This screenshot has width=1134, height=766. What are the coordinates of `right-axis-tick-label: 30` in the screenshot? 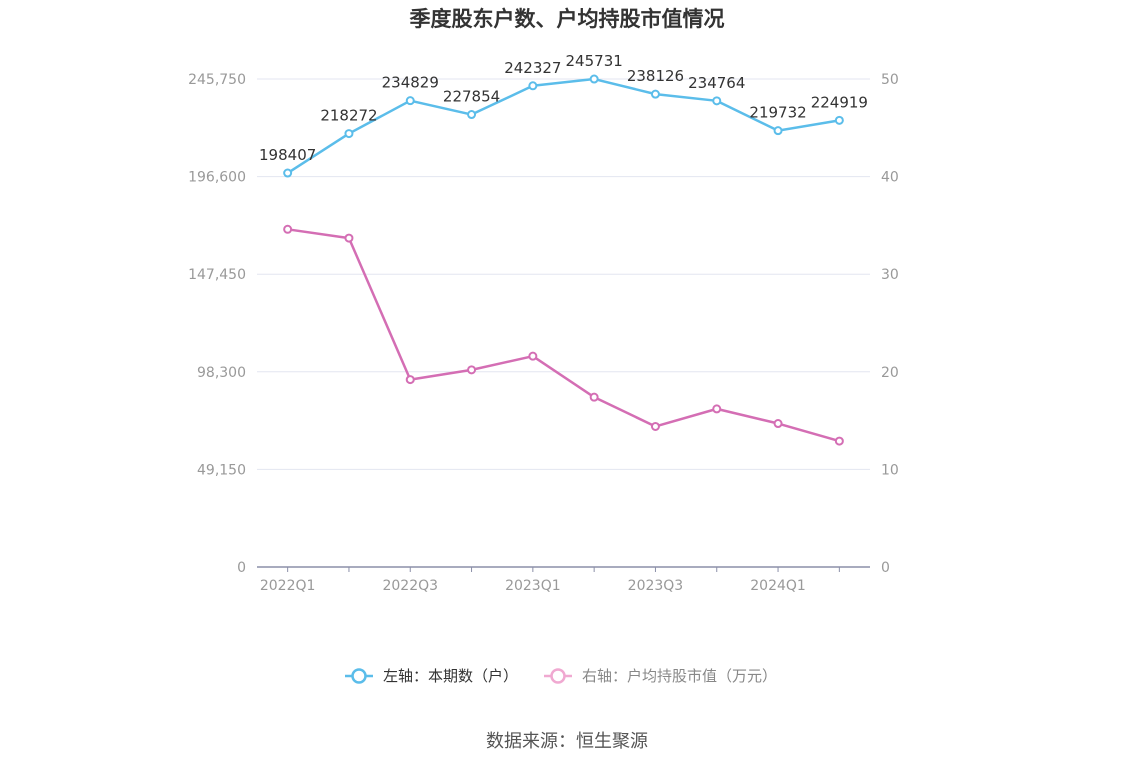 It's located at (890, 275).